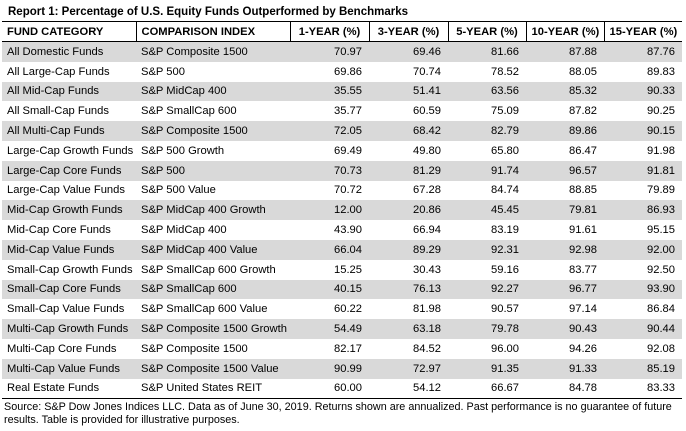 Image resolution: width=686 pixels, height=431 pixels. Describe the element at coordinates (348, 348) in the screenshot. I see `one-year-cell: 82.17` at that location.